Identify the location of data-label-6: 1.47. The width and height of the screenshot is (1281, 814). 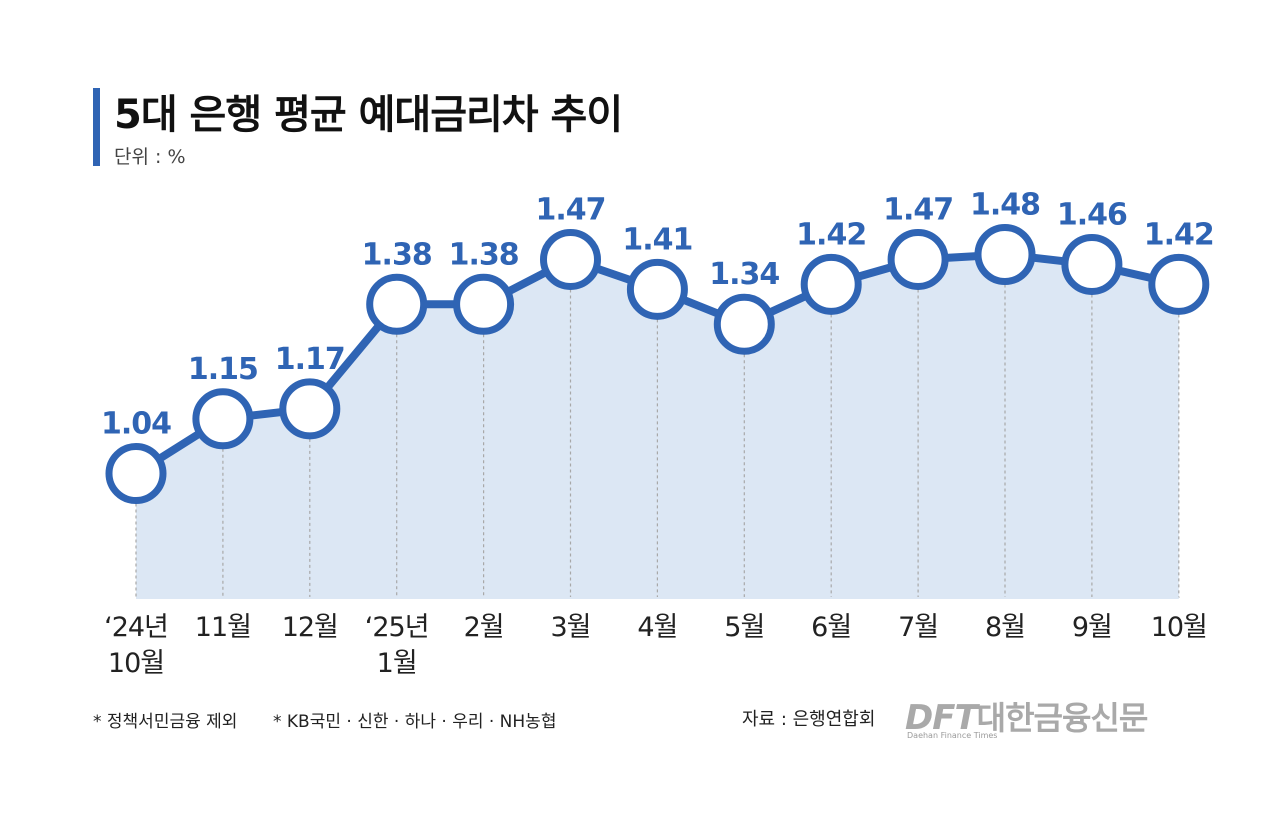
(570, 209).